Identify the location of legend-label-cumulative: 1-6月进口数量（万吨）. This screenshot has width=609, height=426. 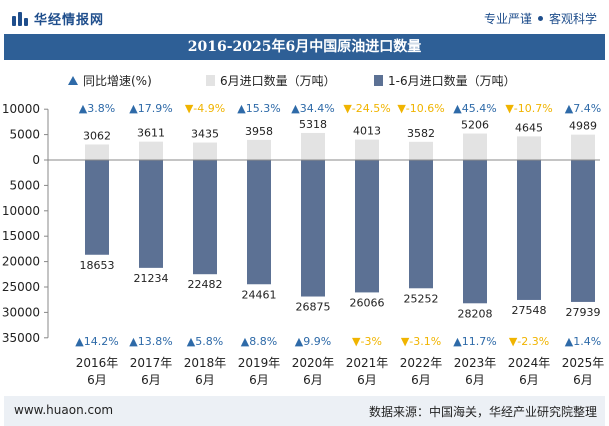
(452, 81).